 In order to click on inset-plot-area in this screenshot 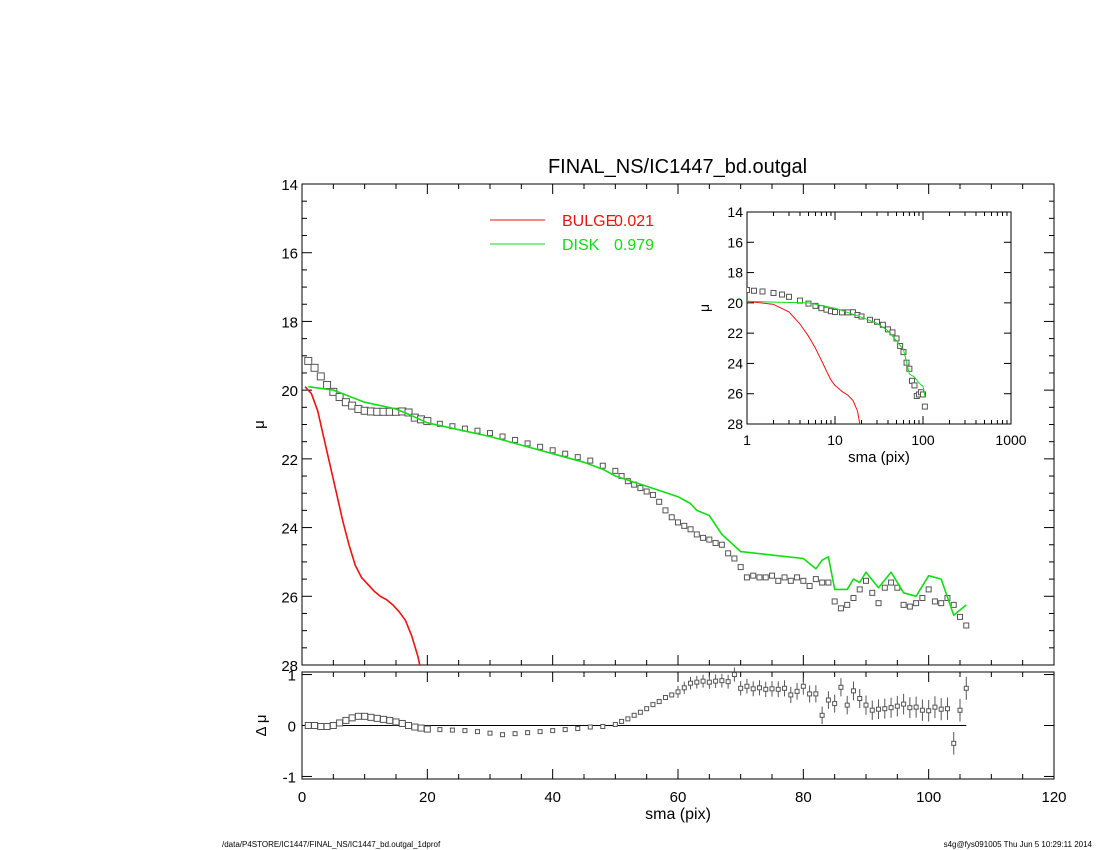, I will do `click(837, 355)`.